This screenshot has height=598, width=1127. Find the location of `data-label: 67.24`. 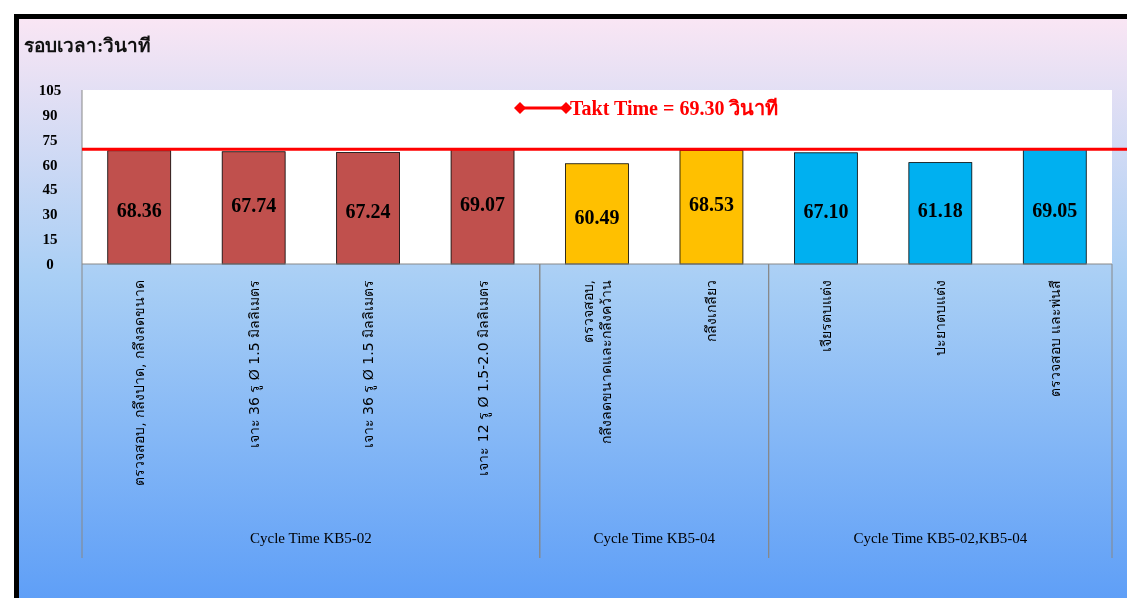

data-label: 67.24 is located at coordinates (368, 211).